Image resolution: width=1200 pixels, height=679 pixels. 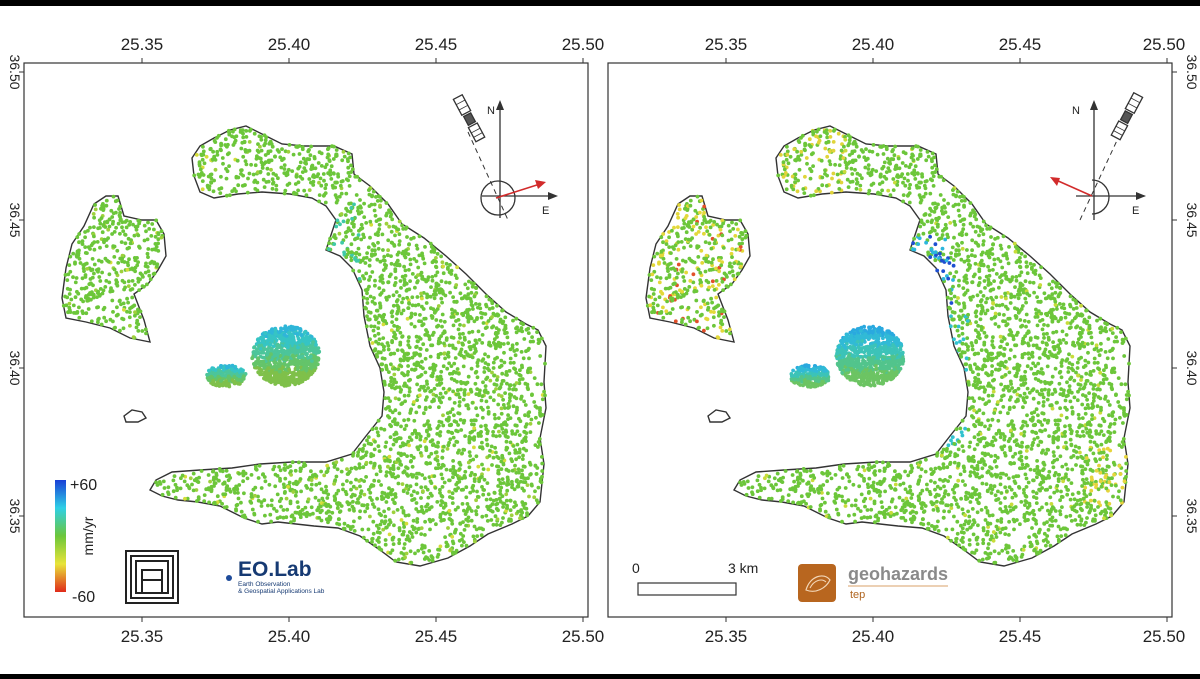 What do you see at coordinates (76, 541) in the screenshot?
I see `colorbar: +60 -60 mm/yr` at bounding box center [76, 541].